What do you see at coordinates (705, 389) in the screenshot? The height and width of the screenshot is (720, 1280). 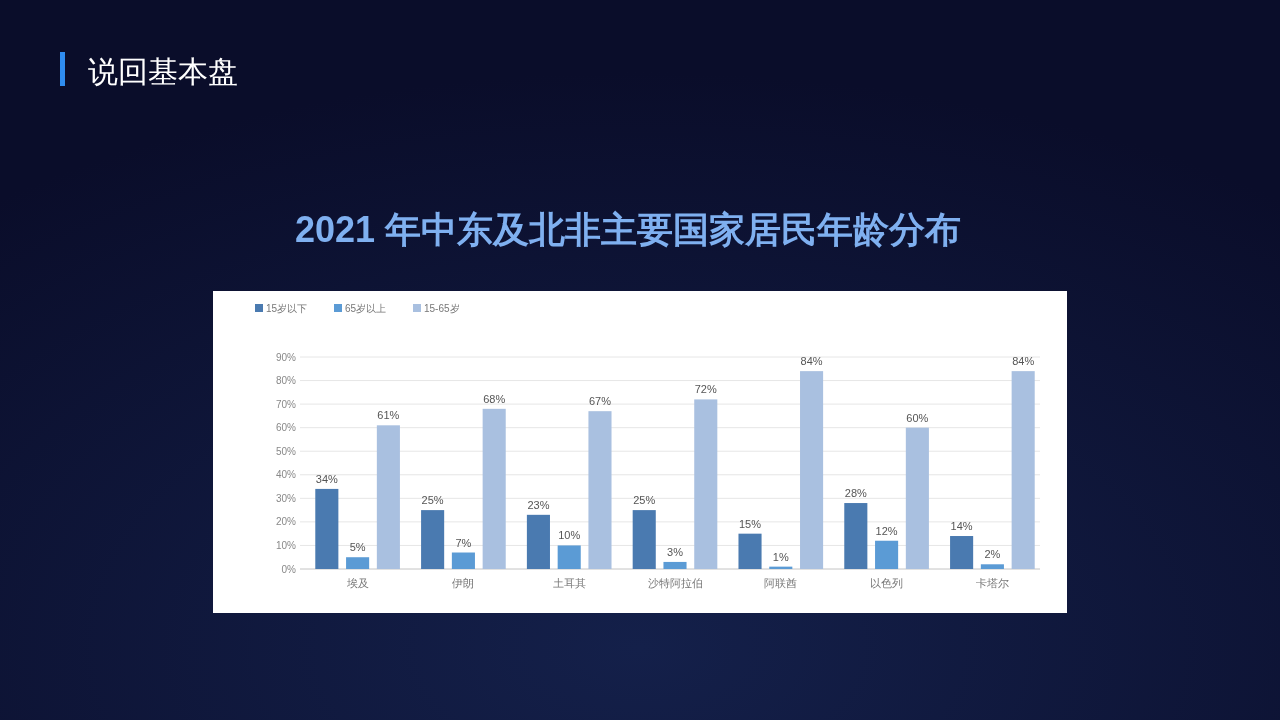 I see `data-label: 72%` at bounding box center [705, 389].